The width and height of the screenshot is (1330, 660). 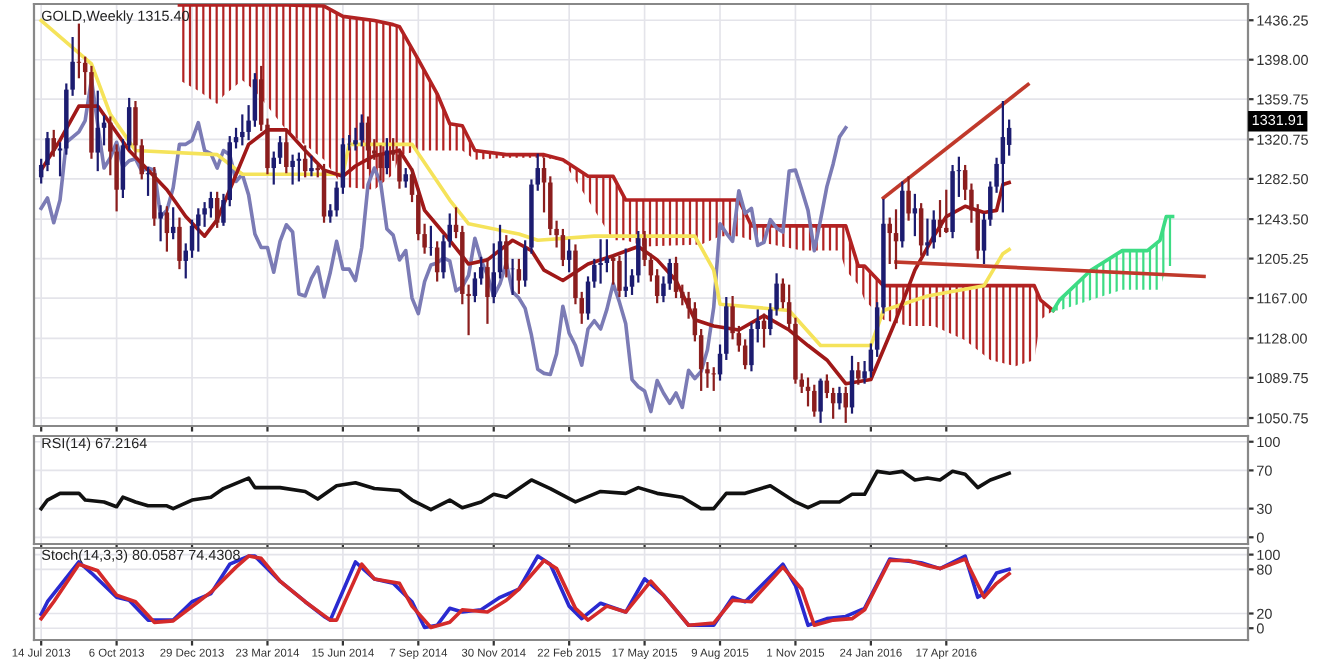 I want to click on line-series, so click(x=525, y=490).